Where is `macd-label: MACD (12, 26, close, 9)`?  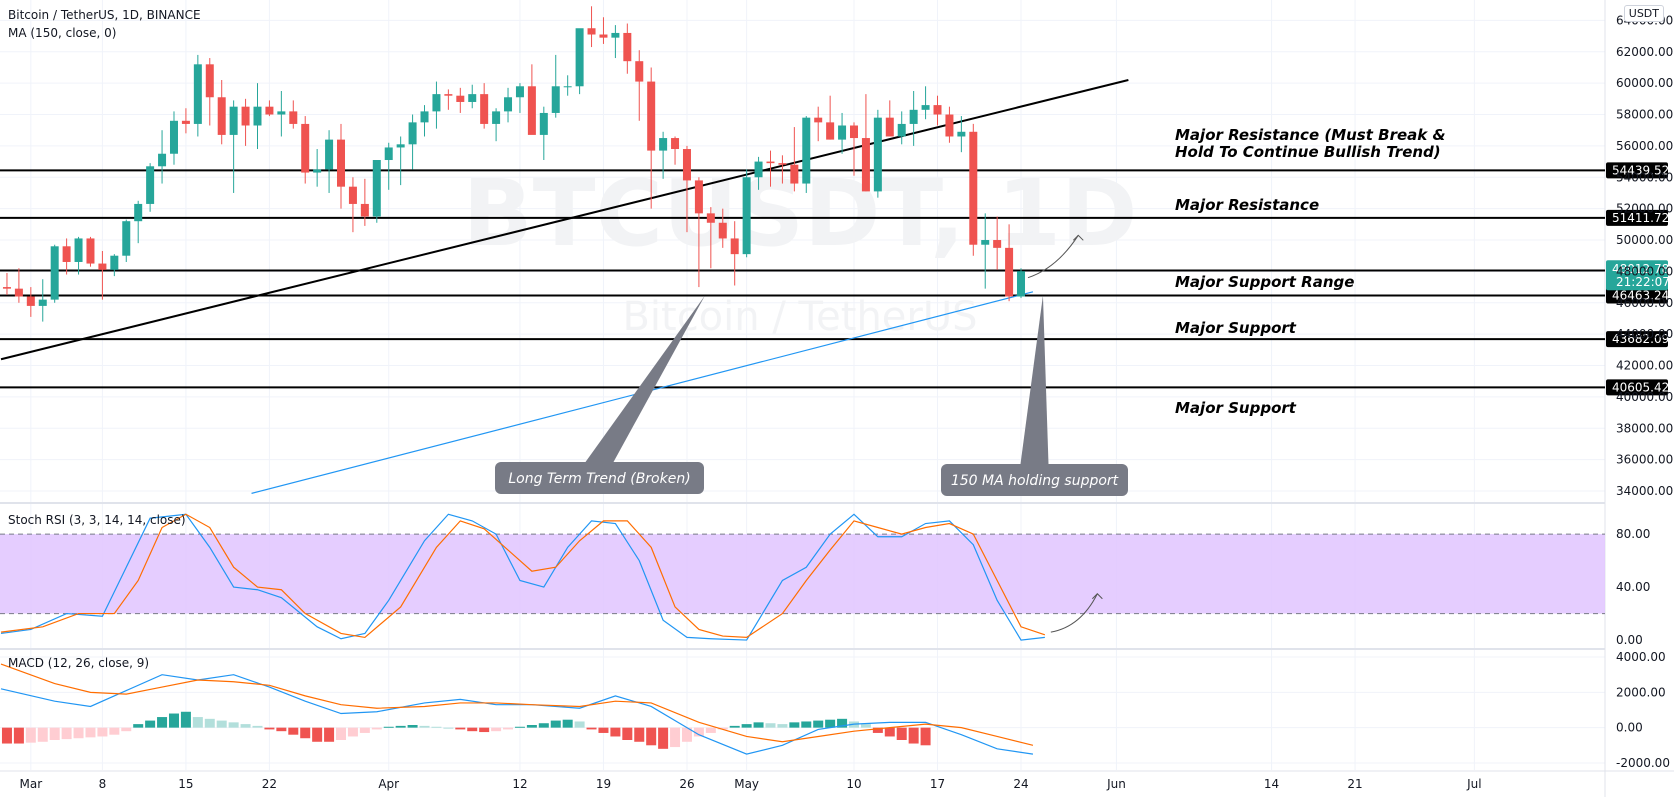 macd-label: MACD (12, 26, close, 9) is located at coordinates (79, 663).